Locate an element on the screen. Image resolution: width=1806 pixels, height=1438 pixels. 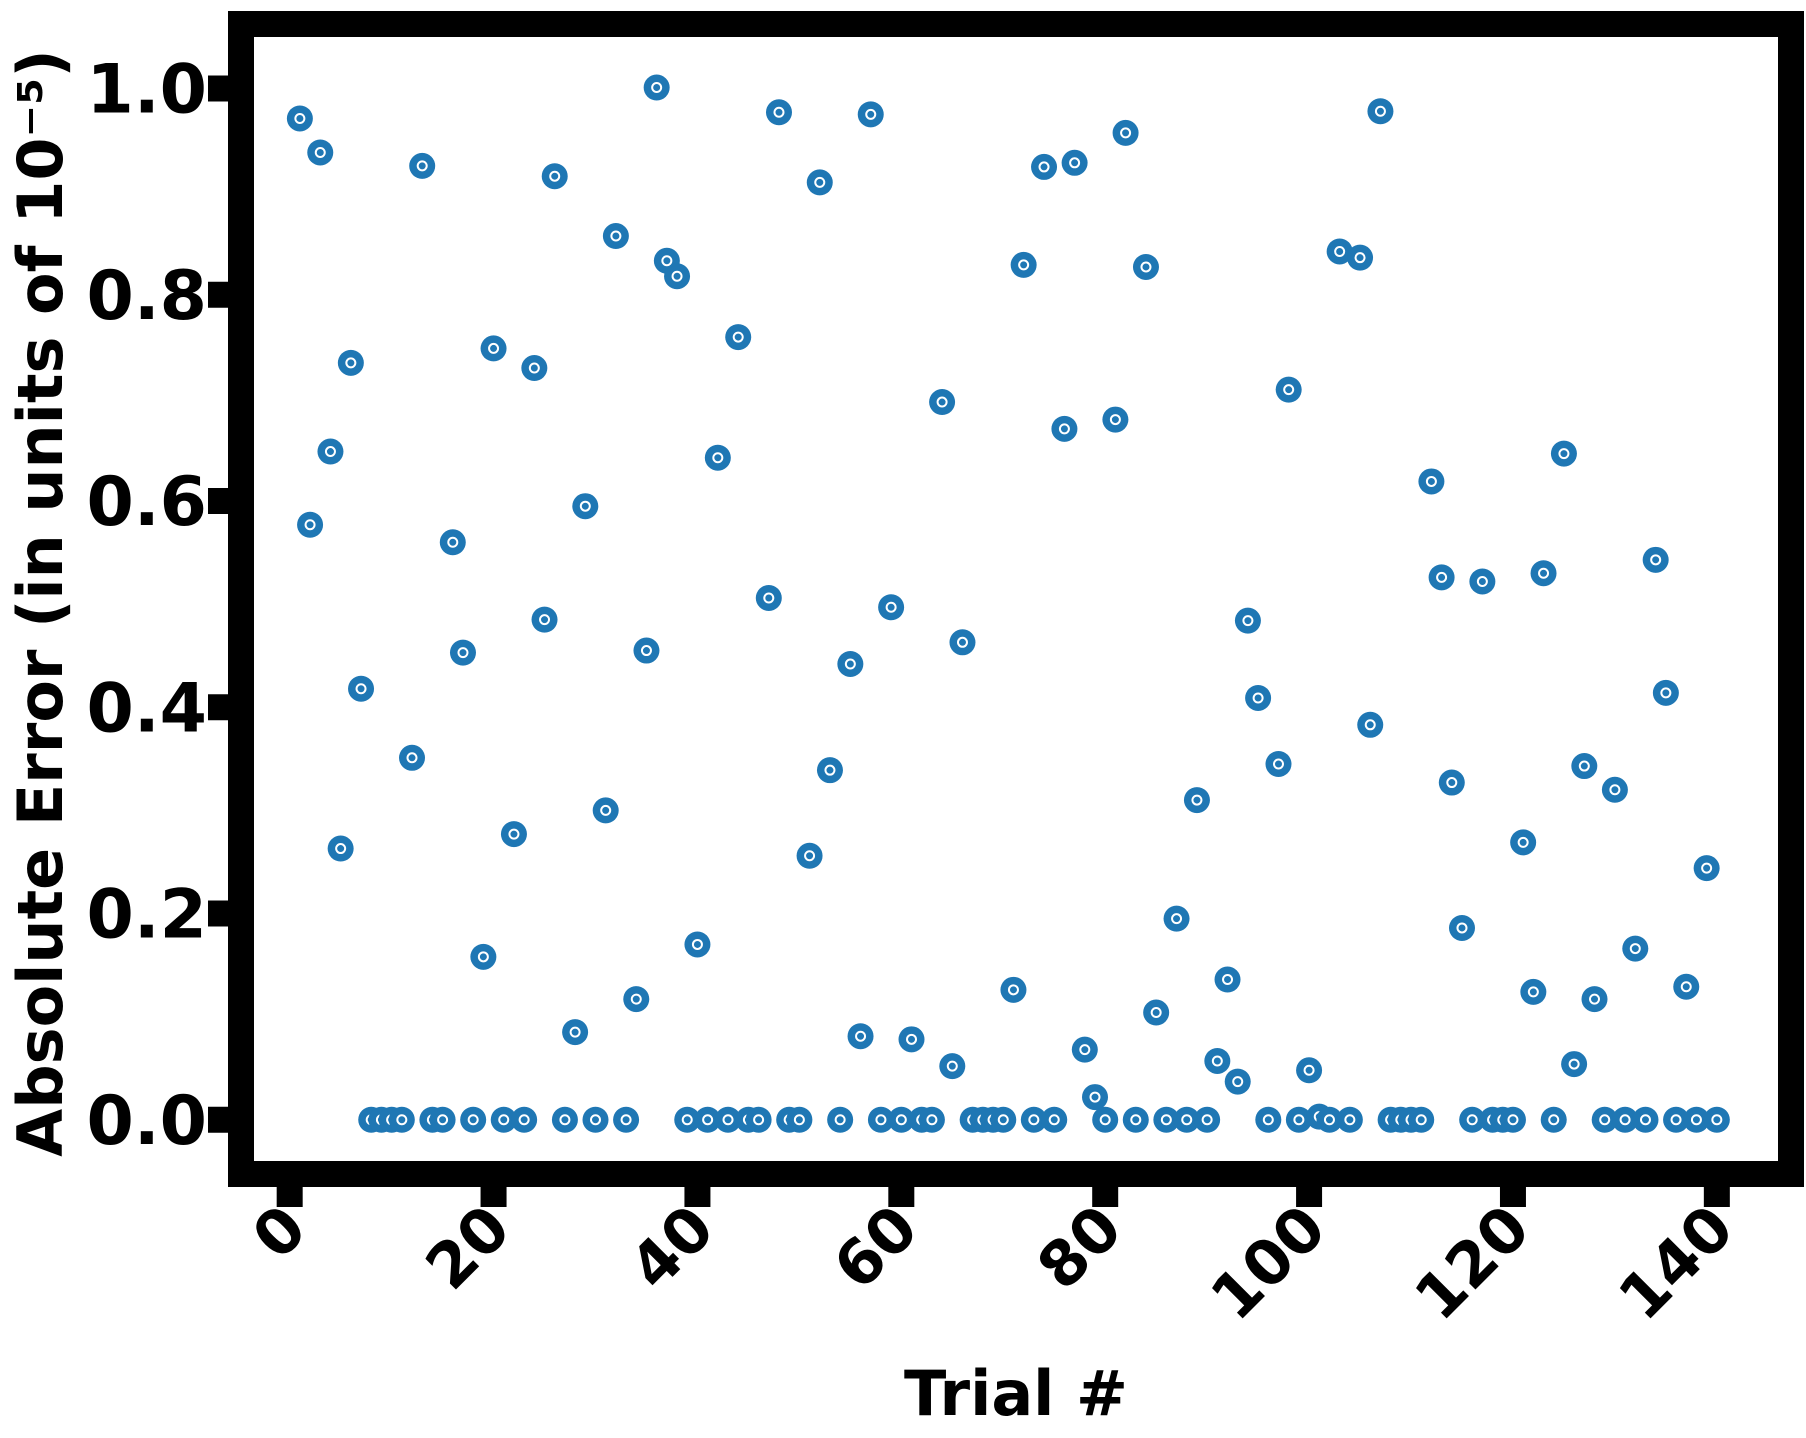
x-axis-title: Trial # is located at coordinates (1016, 1393).